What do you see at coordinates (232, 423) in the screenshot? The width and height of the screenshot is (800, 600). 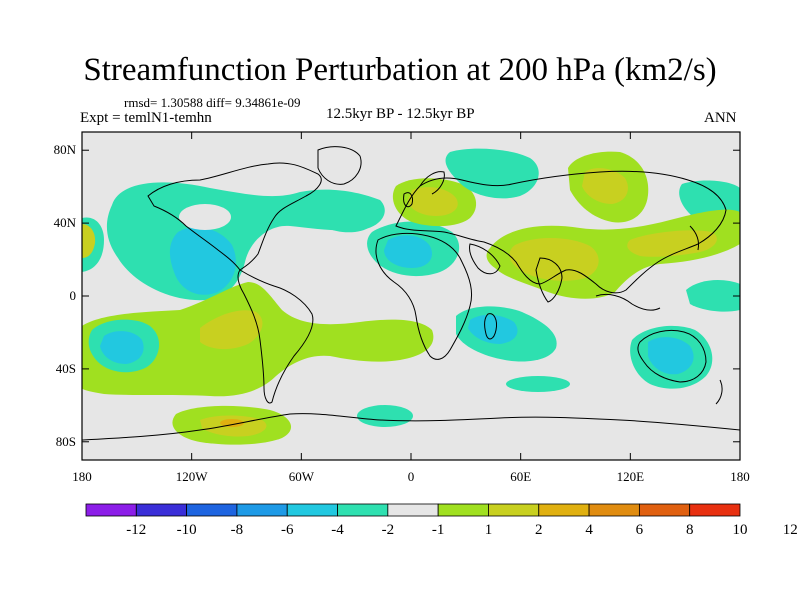 I see `contour-antarctic-core` at bounding box center [232, 423].